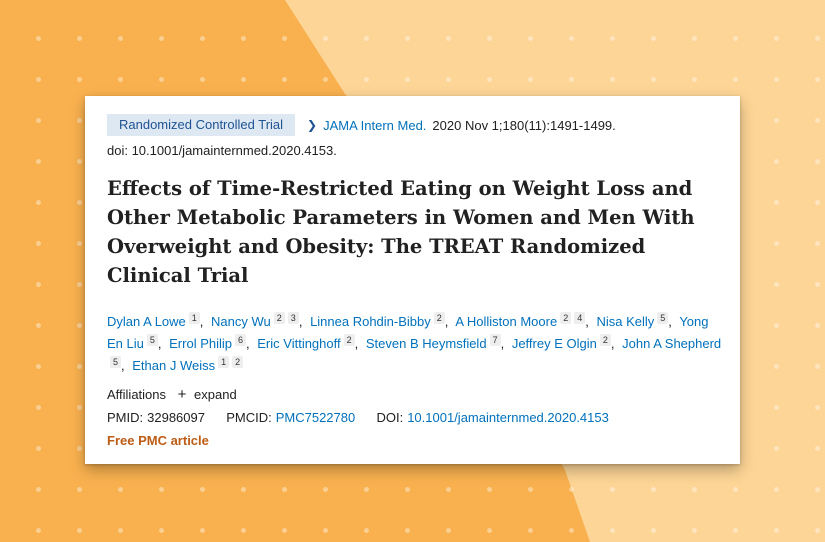  I want to click on author-link: Jeffrey E Olgin, so click(554, 343).